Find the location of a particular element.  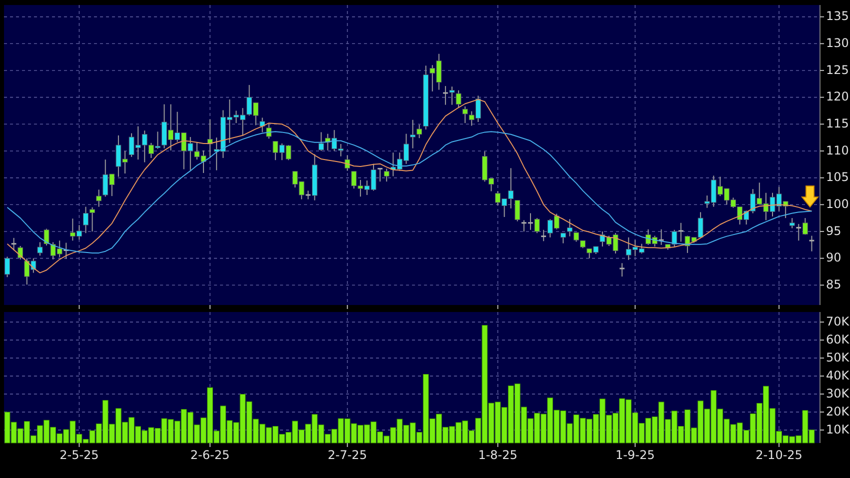

x-tick-label: 2-7-25 is located at coordinates (347, 455).